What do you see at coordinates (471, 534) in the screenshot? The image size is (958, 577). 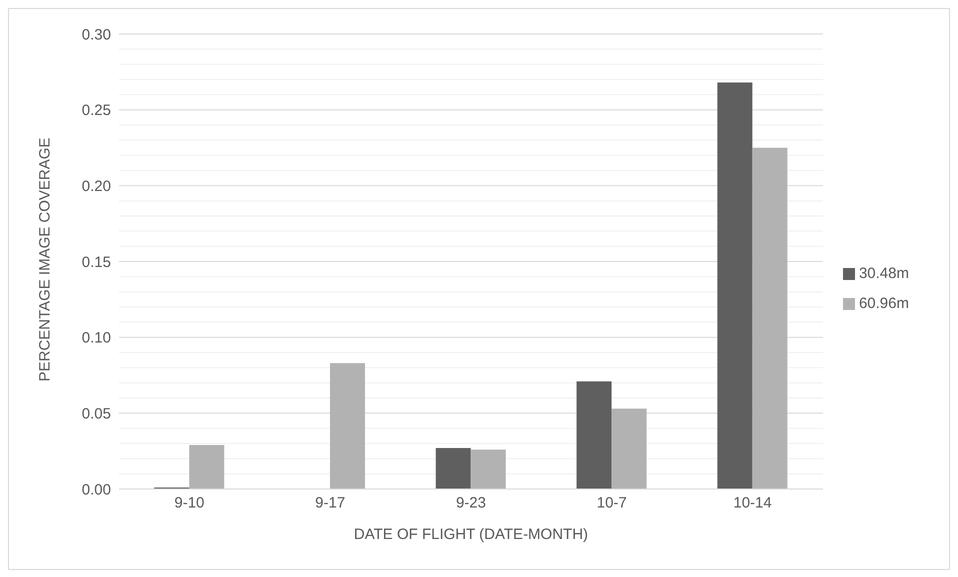 I see `x-axis-title: DATE OF FLIGHT (DATE-MONTH)` at bounding box center [471, 534].